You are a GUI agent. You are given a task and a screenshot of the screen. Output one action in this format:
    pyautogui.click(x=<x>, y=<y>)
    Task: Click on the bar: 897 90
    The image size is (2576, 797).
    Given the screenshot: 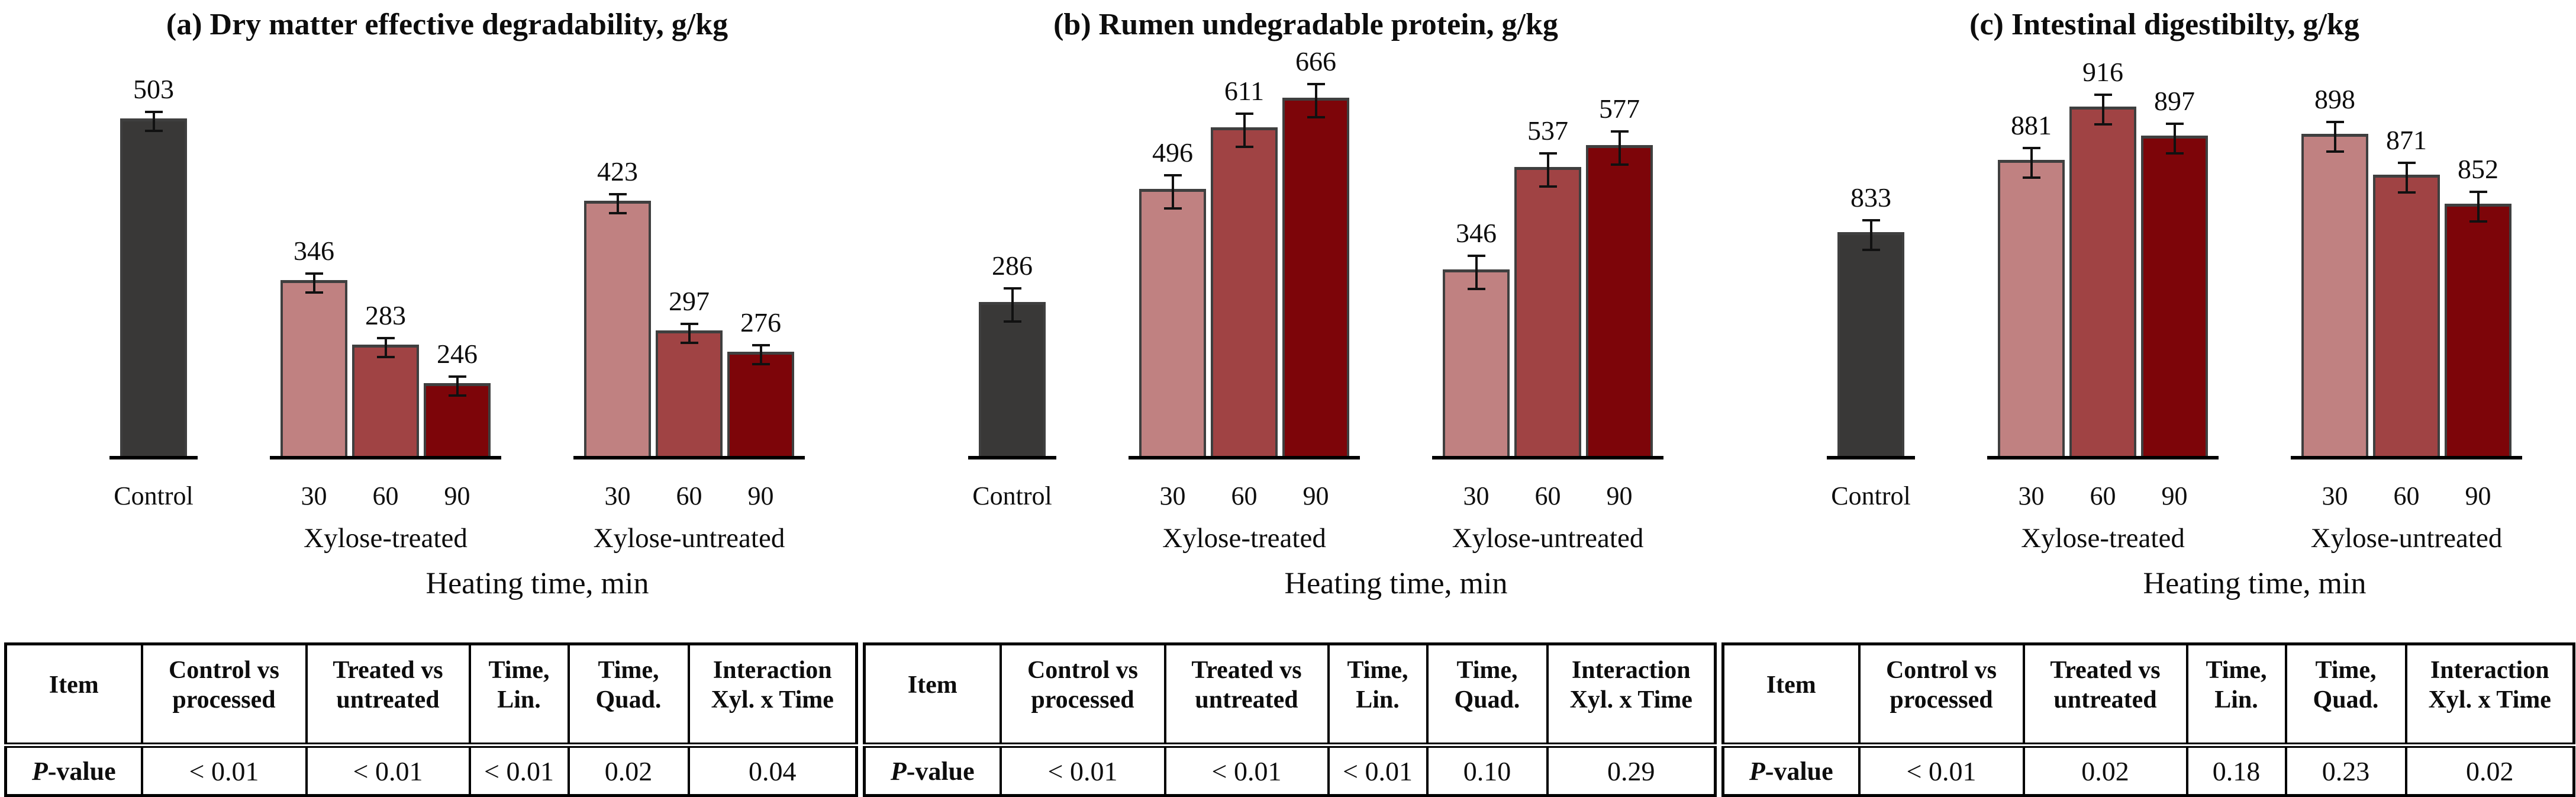 What is the action you would take?
    pyautogui.click(x=2174, y=298)
    